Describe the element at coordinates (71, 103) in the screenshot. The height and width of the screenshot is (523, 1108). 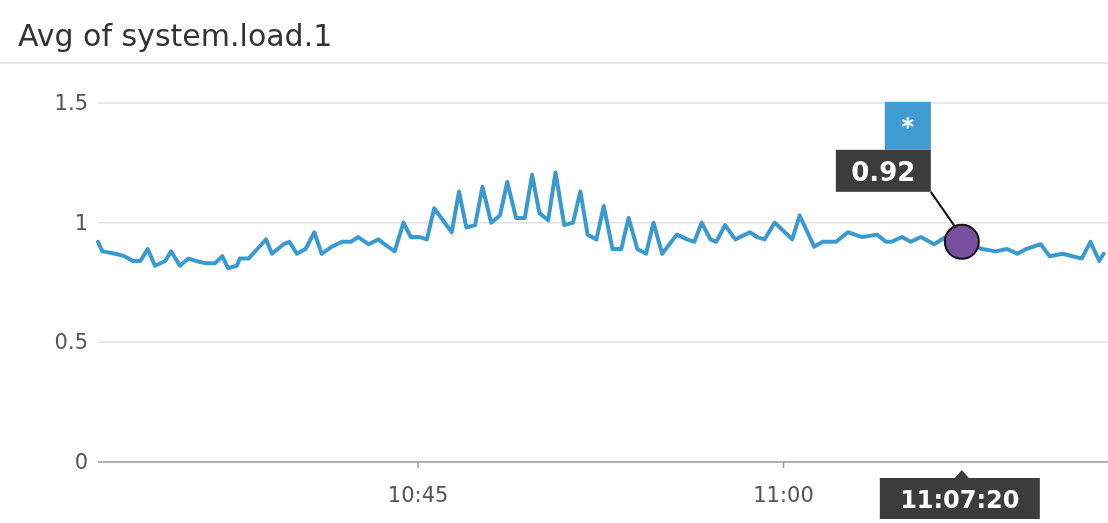
I see `y-tick-label: 1.5` at that location.